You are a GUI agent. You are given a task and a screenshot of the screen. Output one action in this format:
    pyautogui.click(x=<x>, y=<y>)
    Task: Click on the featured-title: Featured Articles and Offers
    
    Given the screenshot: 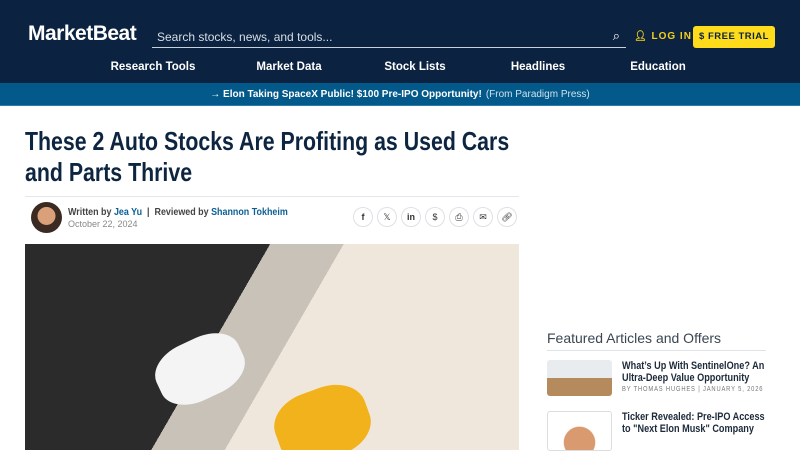 What is the action you would take?
    pyautogui.click(x=656, y=340)
    